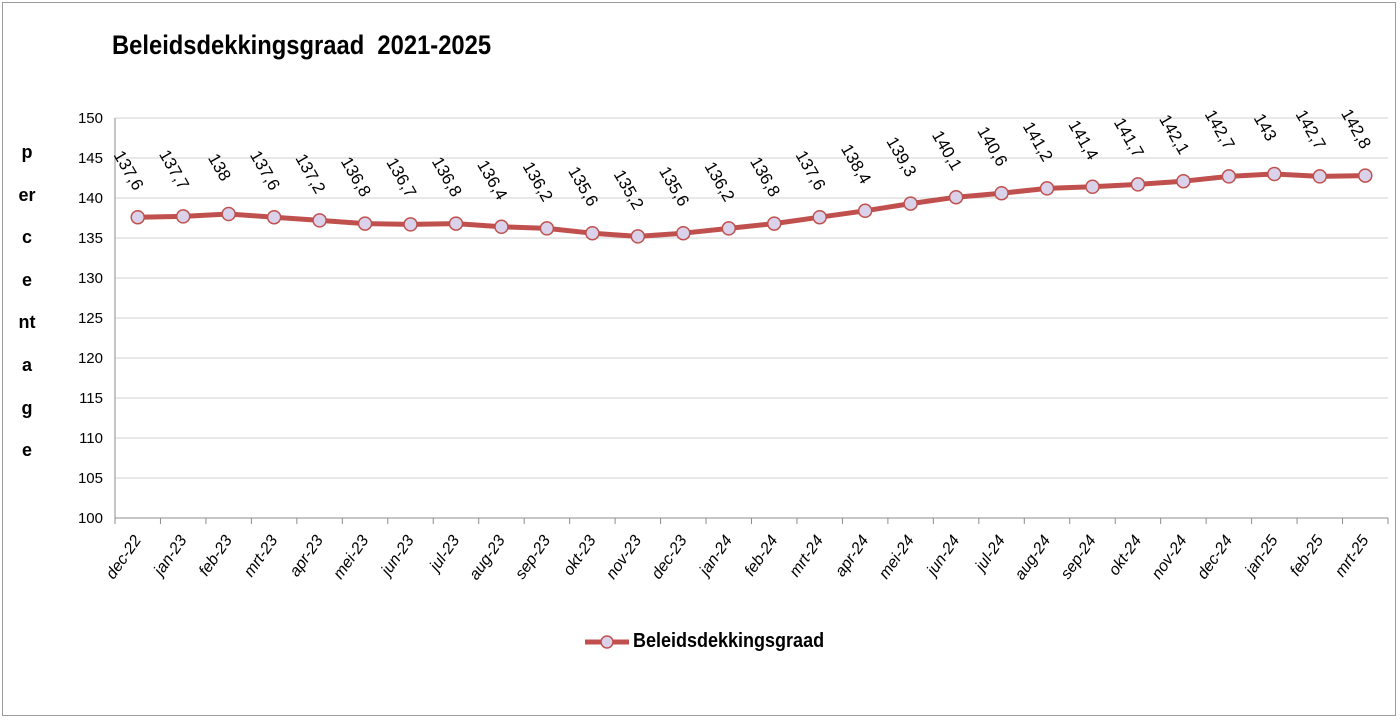 The height and width of the screenshot is (720, 1400). I want to click on data-label: 143, so click(1265, 127).